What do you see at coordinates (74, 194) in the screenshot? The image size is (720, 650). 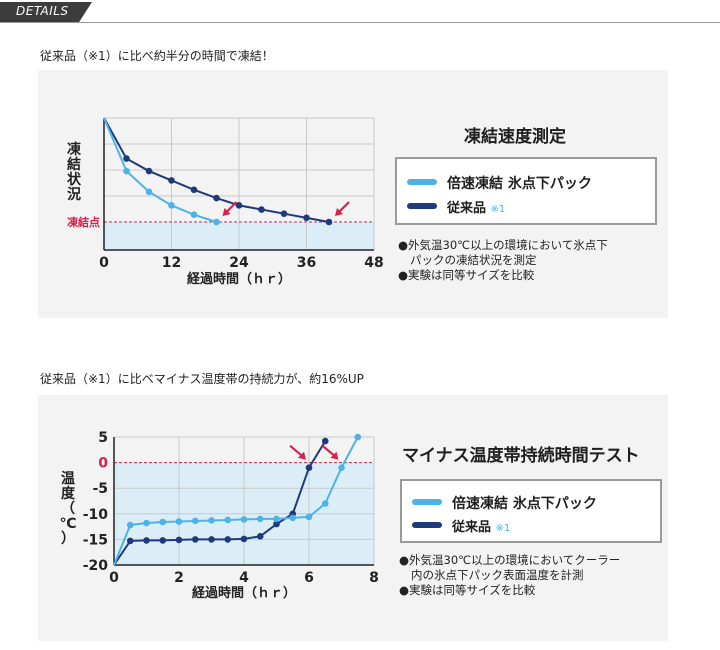 I see `y-axis-label-char: 況` at bounding box center [74, 194].